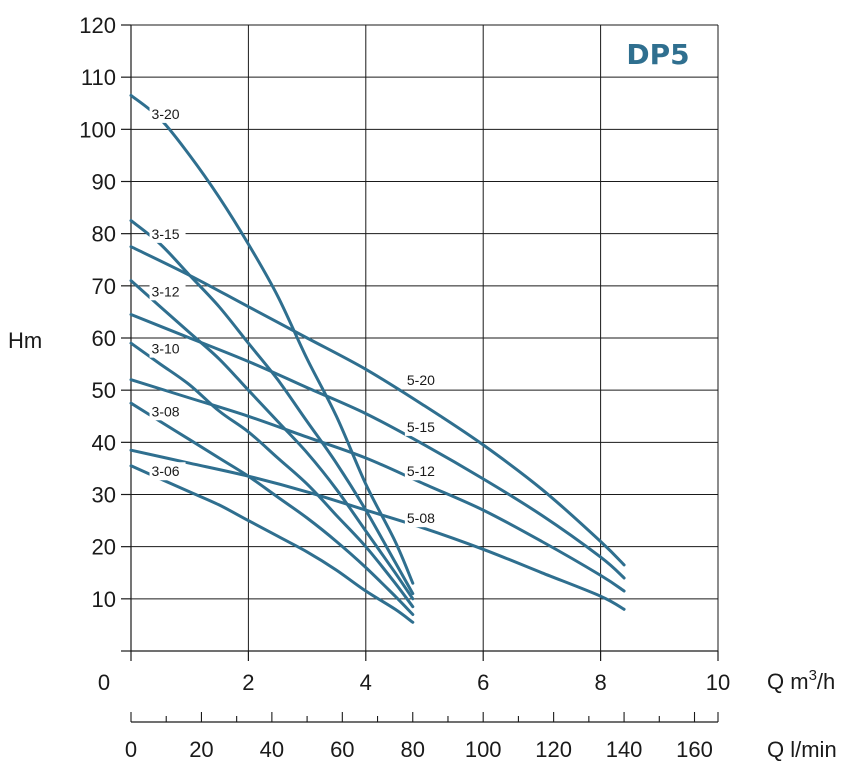 The image size is (855, 761). Describe the element at coordinates (483, 749) in the screenshot. I see `x2-tick-label: 100` at that location.